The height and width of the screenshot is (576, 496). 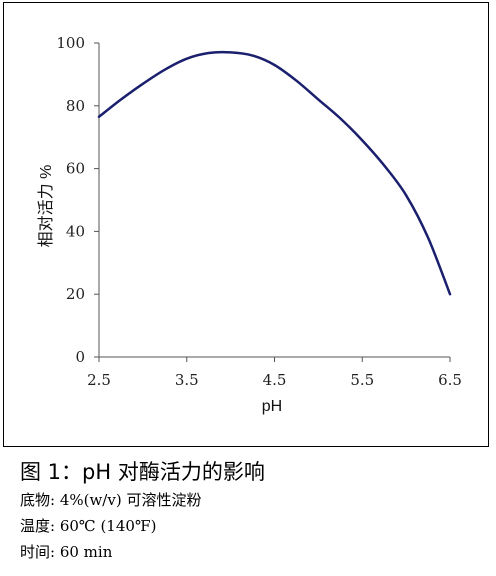 What do you see at coordinates (450, 380) in the screenshot?
I see `x-tick-label: 6.5` at bounding box center [450, 380].